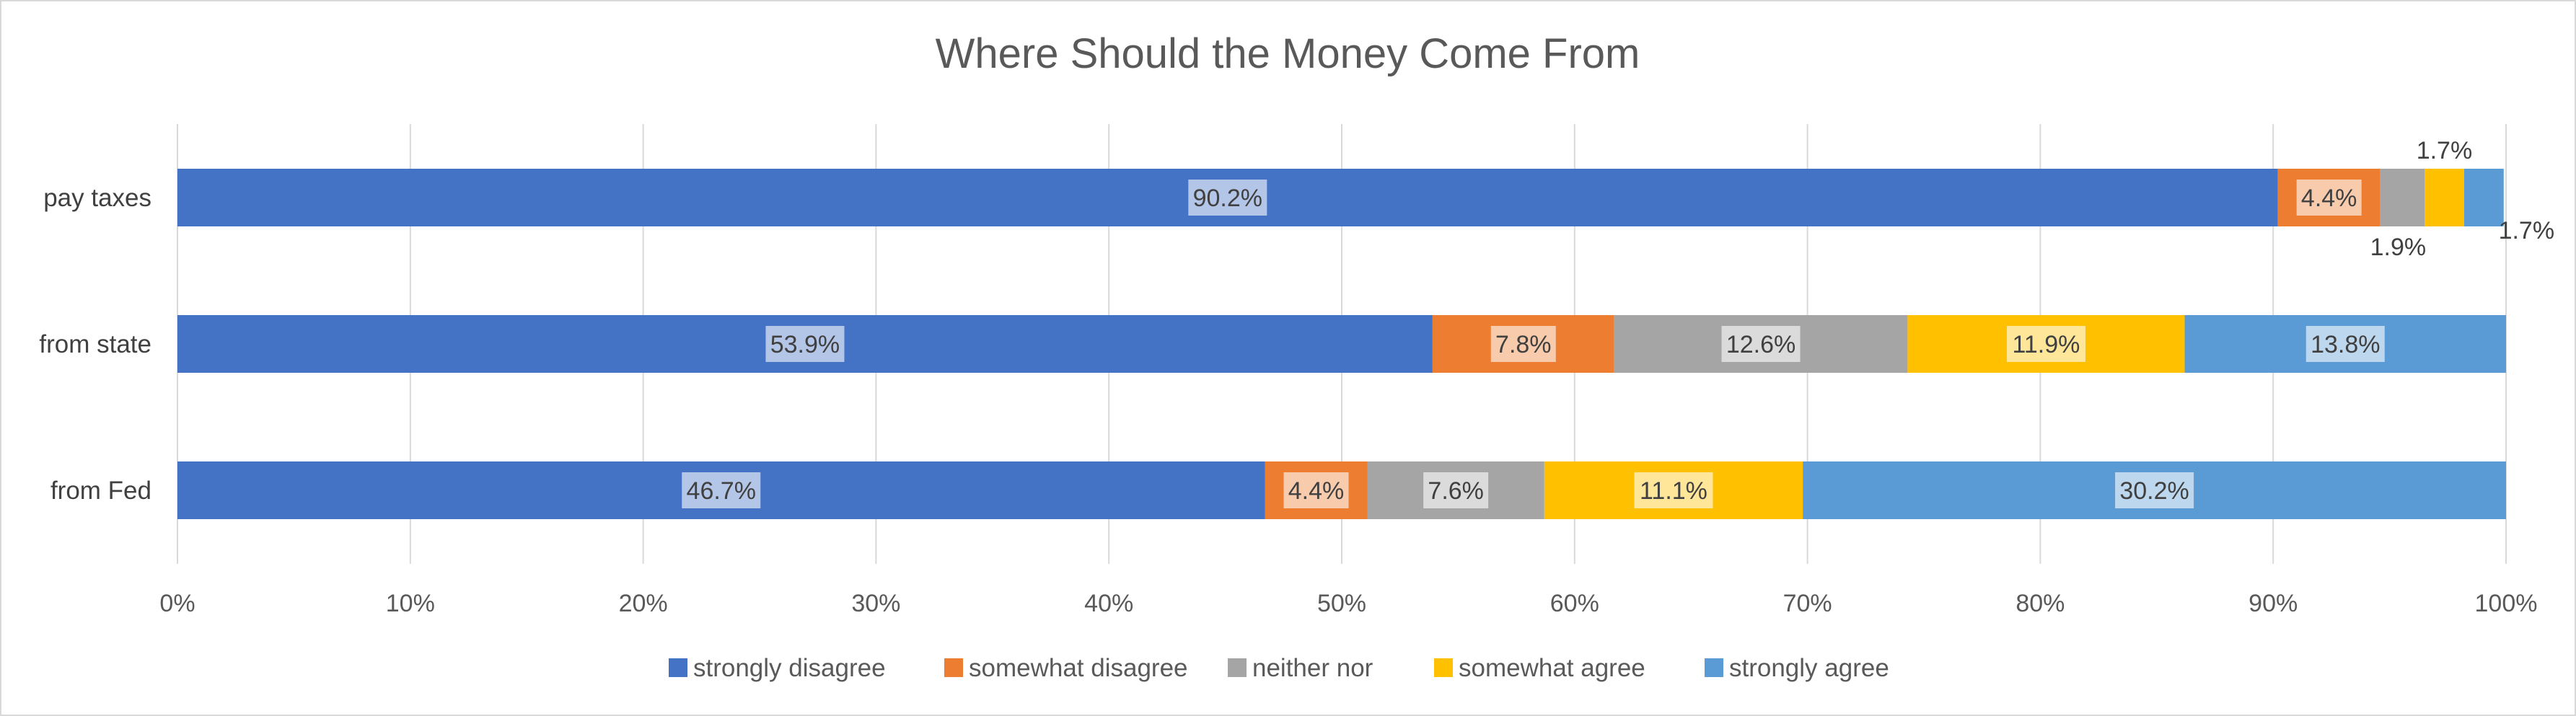  I want to click on data-label: 13.8%, so click(2345, 344).